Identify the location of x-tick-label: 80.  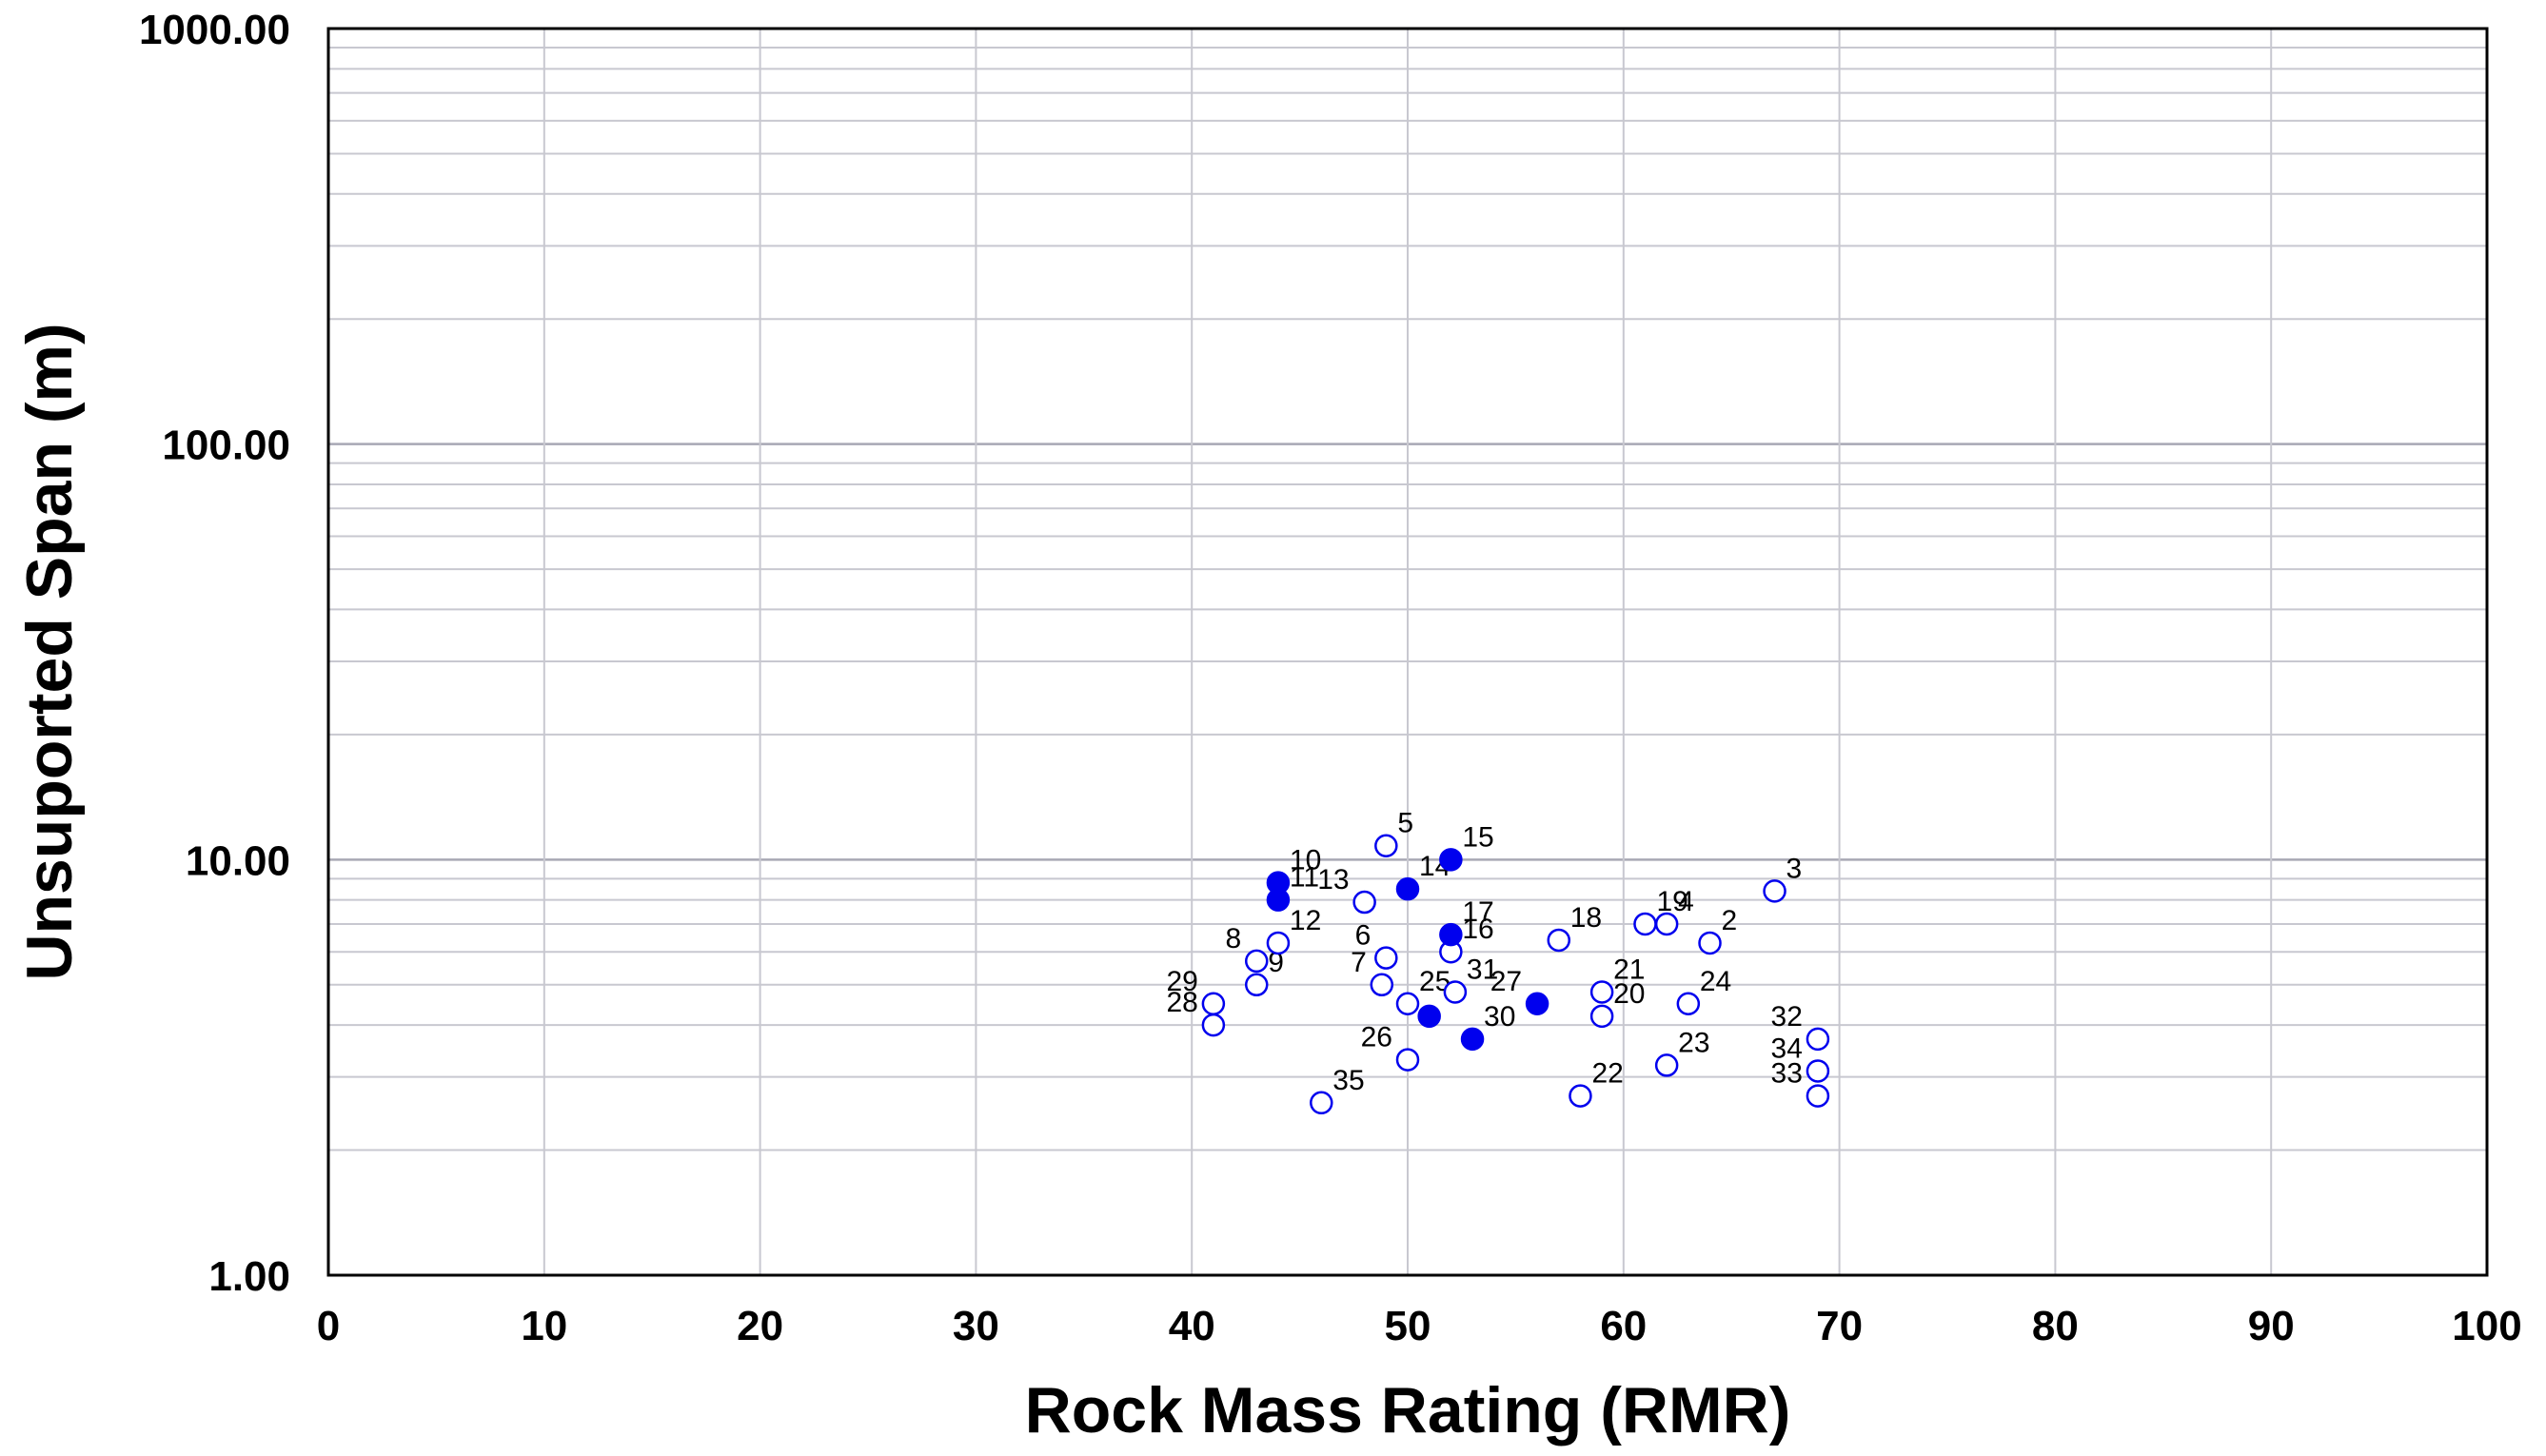
(2055, 1326).